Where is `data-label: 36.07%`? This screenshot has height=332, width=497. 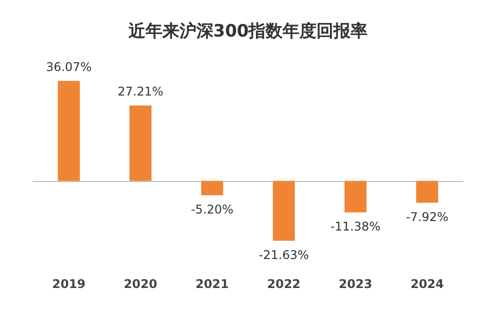
data-label: 36.07% is located at coordinates (69, 67).